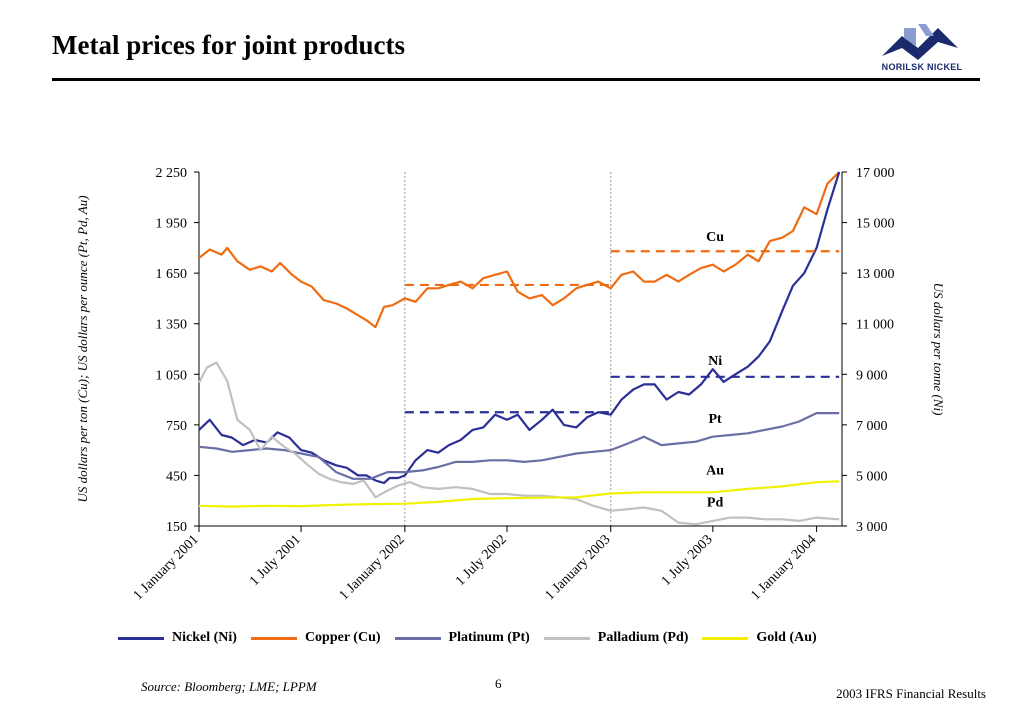  I want to click on page-number: 6, so click(498, 683).